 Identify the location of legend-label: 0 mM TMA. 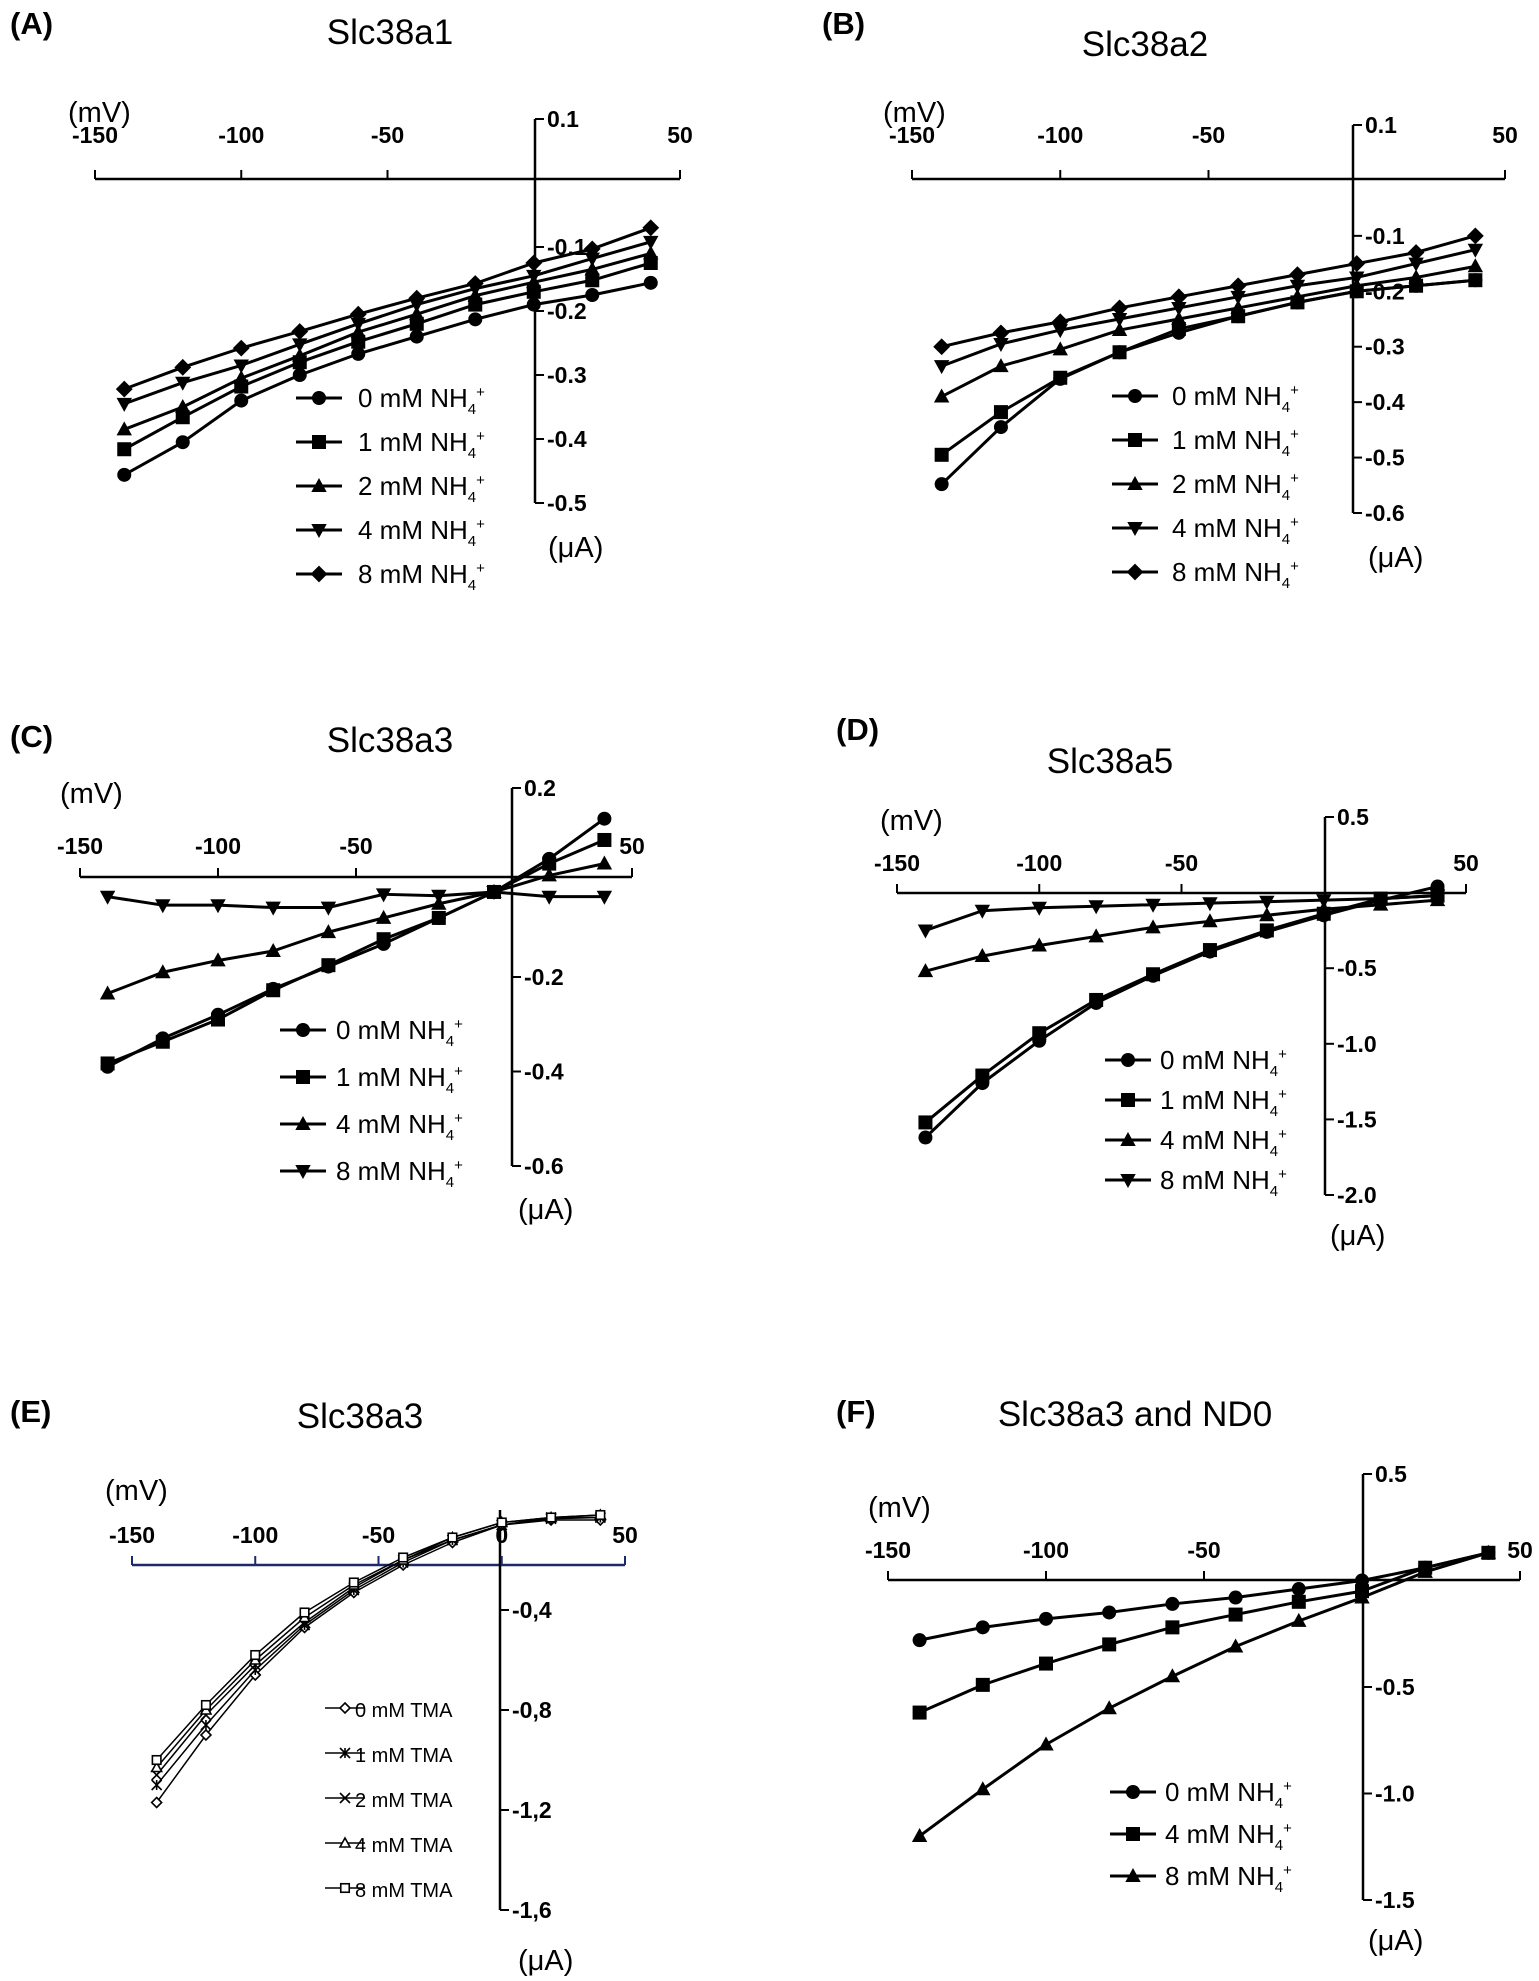
(404, 1711).